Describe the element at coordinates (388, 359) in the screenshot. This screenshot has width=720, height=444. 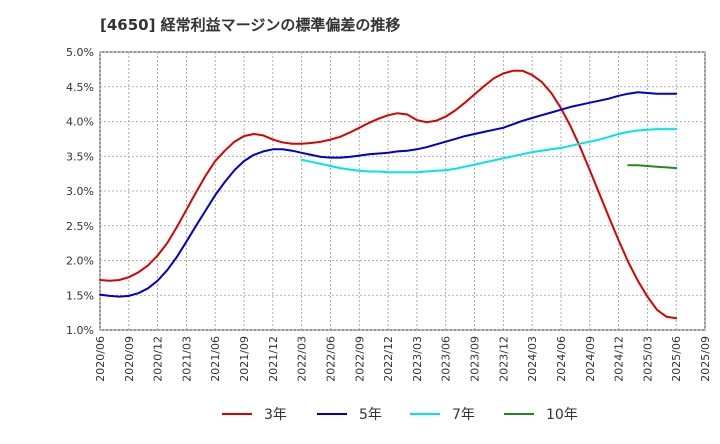
I see `x-tick-label: 2022/12` at that location.